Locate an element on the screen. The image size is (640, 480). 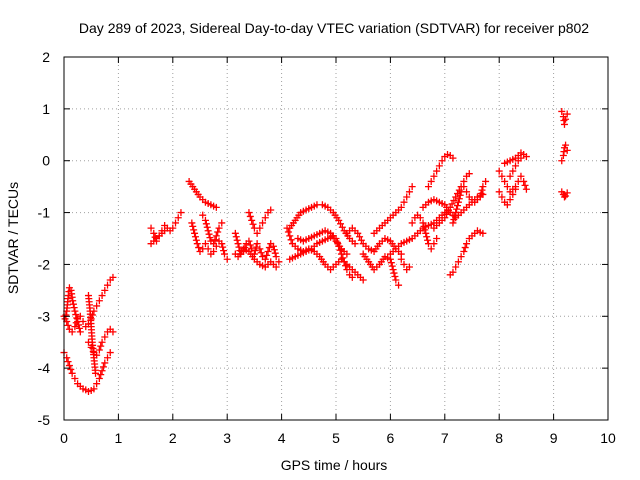
x-axis-label: GPS time / hours is located at coordinates (334, 465).